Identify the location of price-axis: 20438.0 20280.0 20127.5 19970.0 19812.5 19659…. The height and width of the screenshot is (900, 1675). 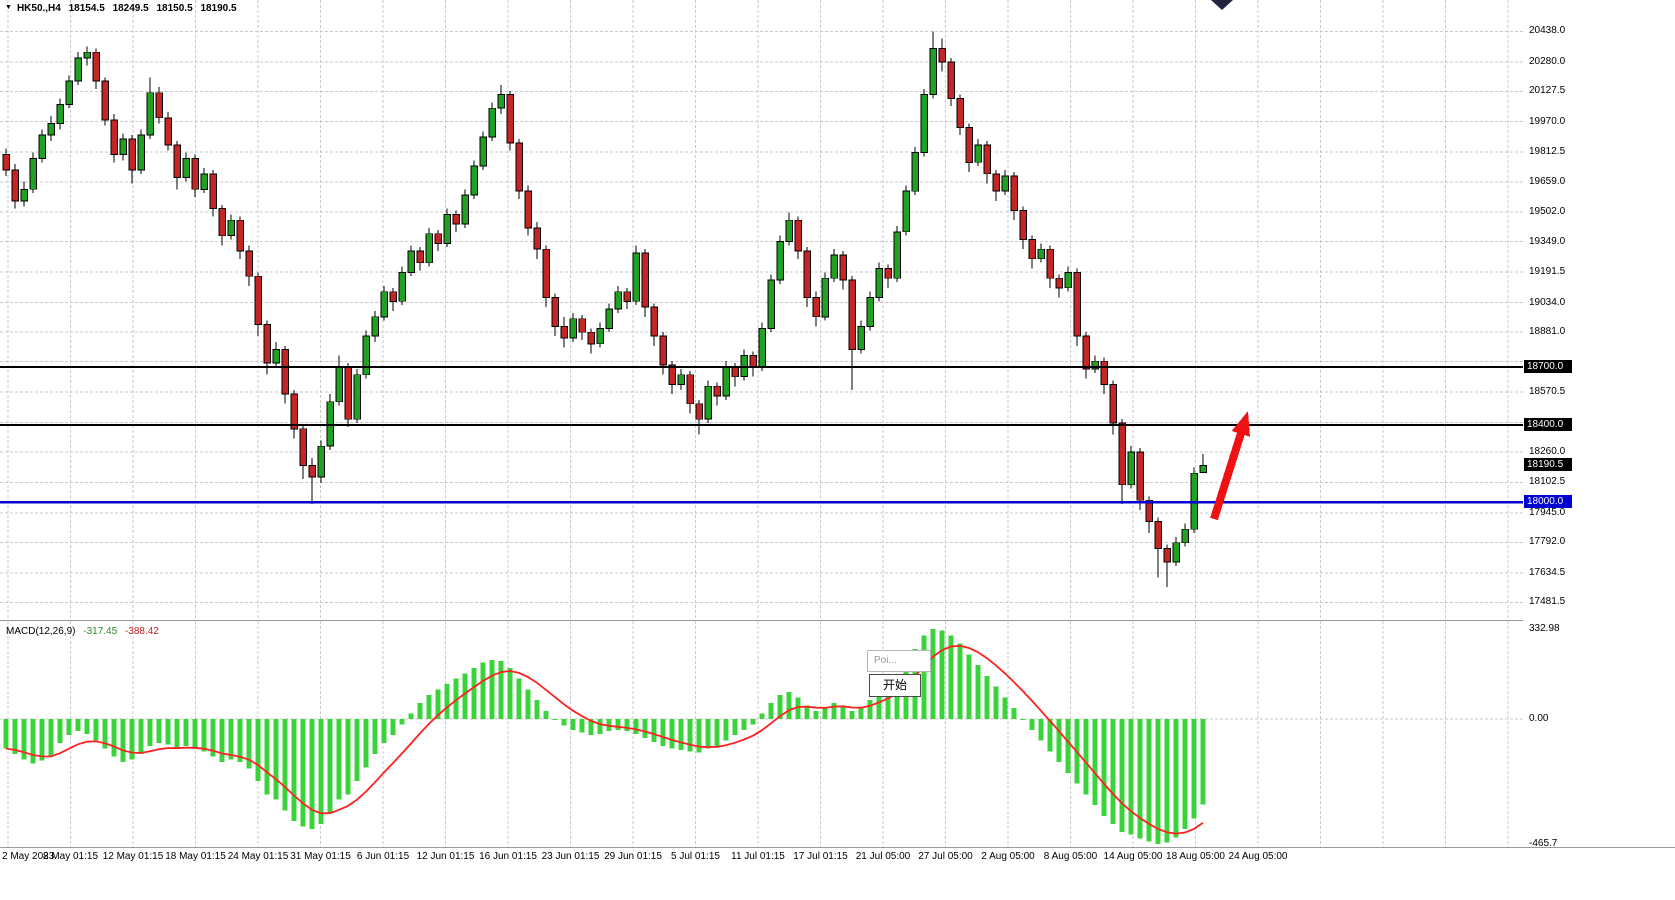
(1599, 423).